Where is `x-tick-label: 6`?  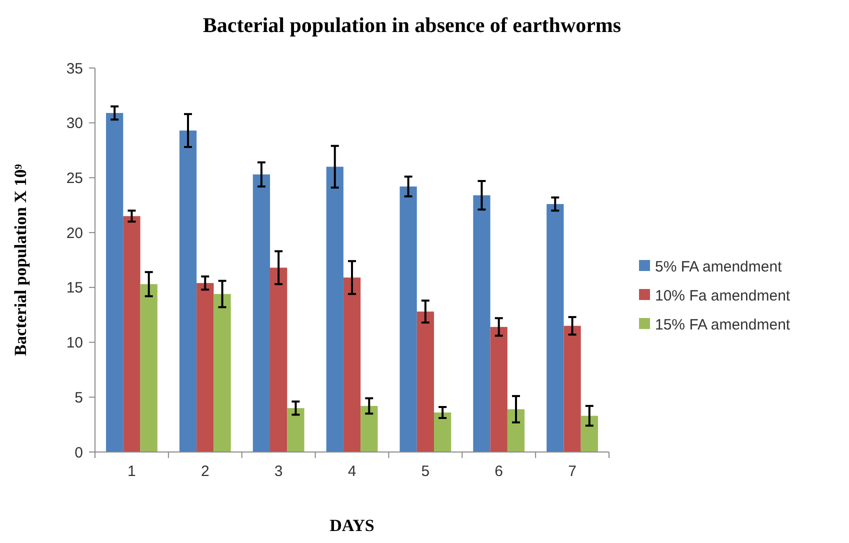 x-tick-label: 6 is located at coordinates (499, 471).